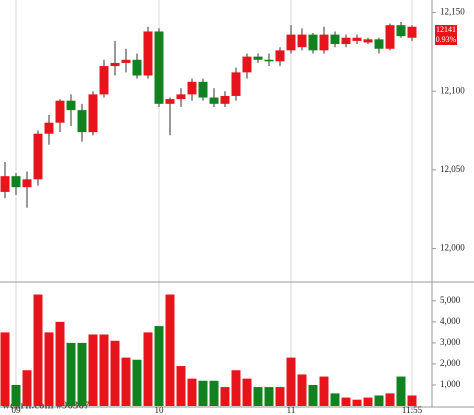  I want to click on y-tick-label: 4,000, so click(450, 321).